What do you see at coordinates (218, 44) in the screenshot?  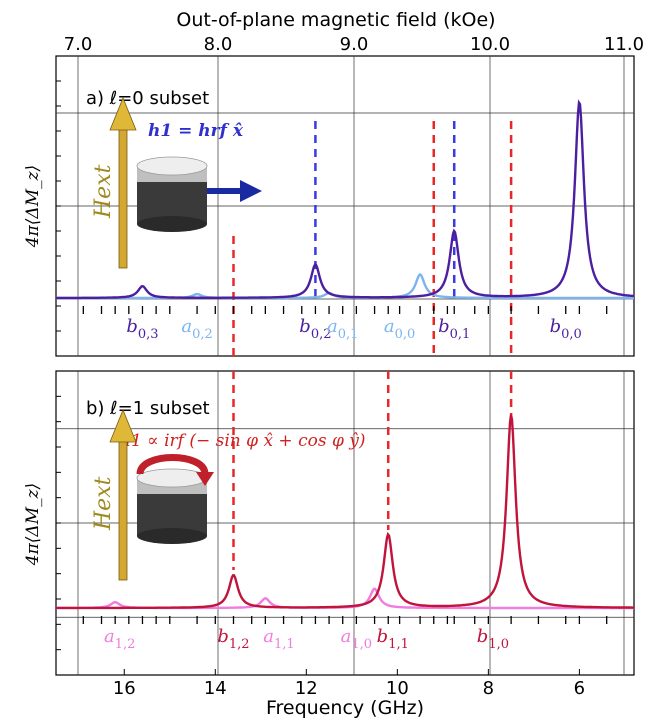 I see `top-tick-label: 8.0` at bounding box center [218, 44].